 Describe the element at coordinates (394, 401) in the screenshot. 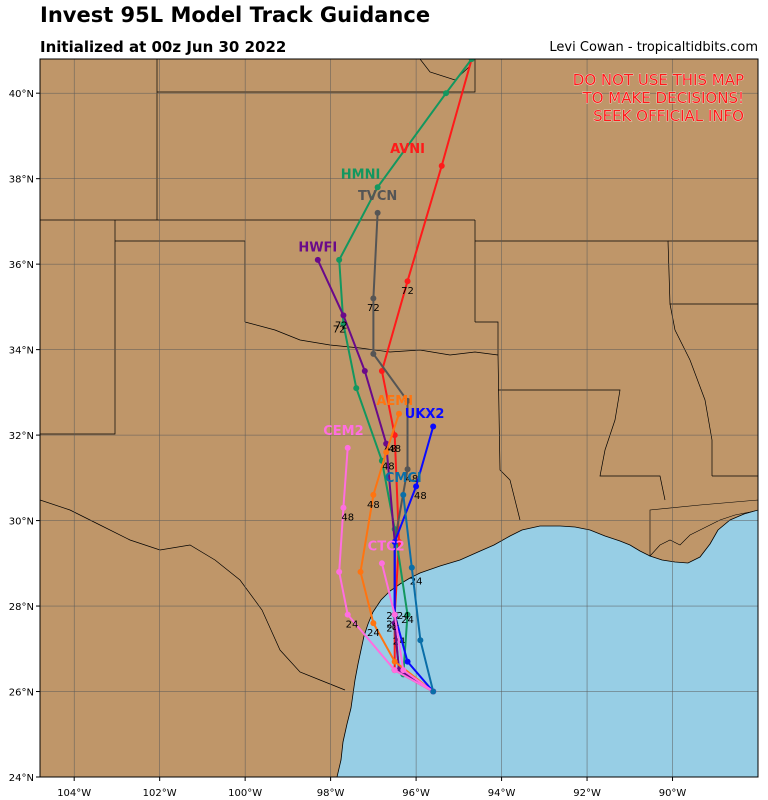

I see `model-label-aemi: AEMI` at that location.